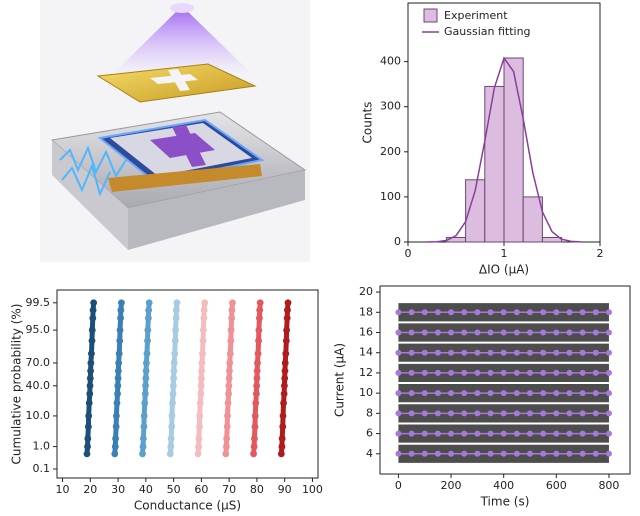 Image resolution: width=640 pixels, height=516 pixels. Describe the element at coordinates (42, 468) in the screenshot. I see `y-tick-label: 0.1` at that location.